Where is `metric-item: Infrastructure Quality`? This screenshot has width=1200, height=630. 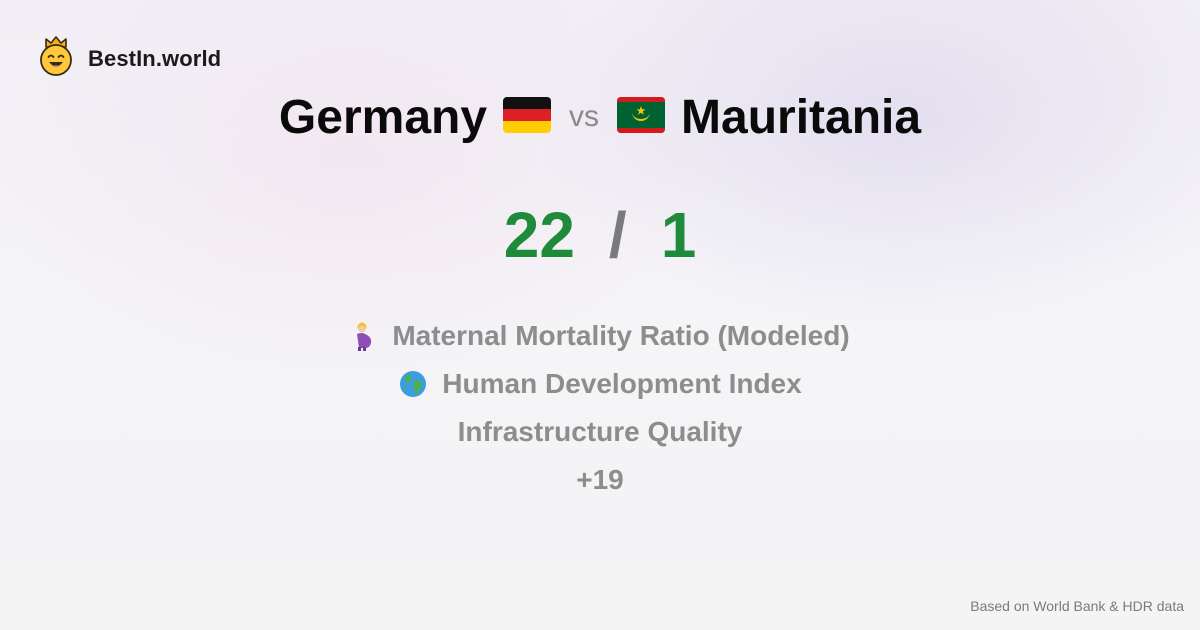
metric-item: Infrastructure Quality is located at coordinates (600, 432).